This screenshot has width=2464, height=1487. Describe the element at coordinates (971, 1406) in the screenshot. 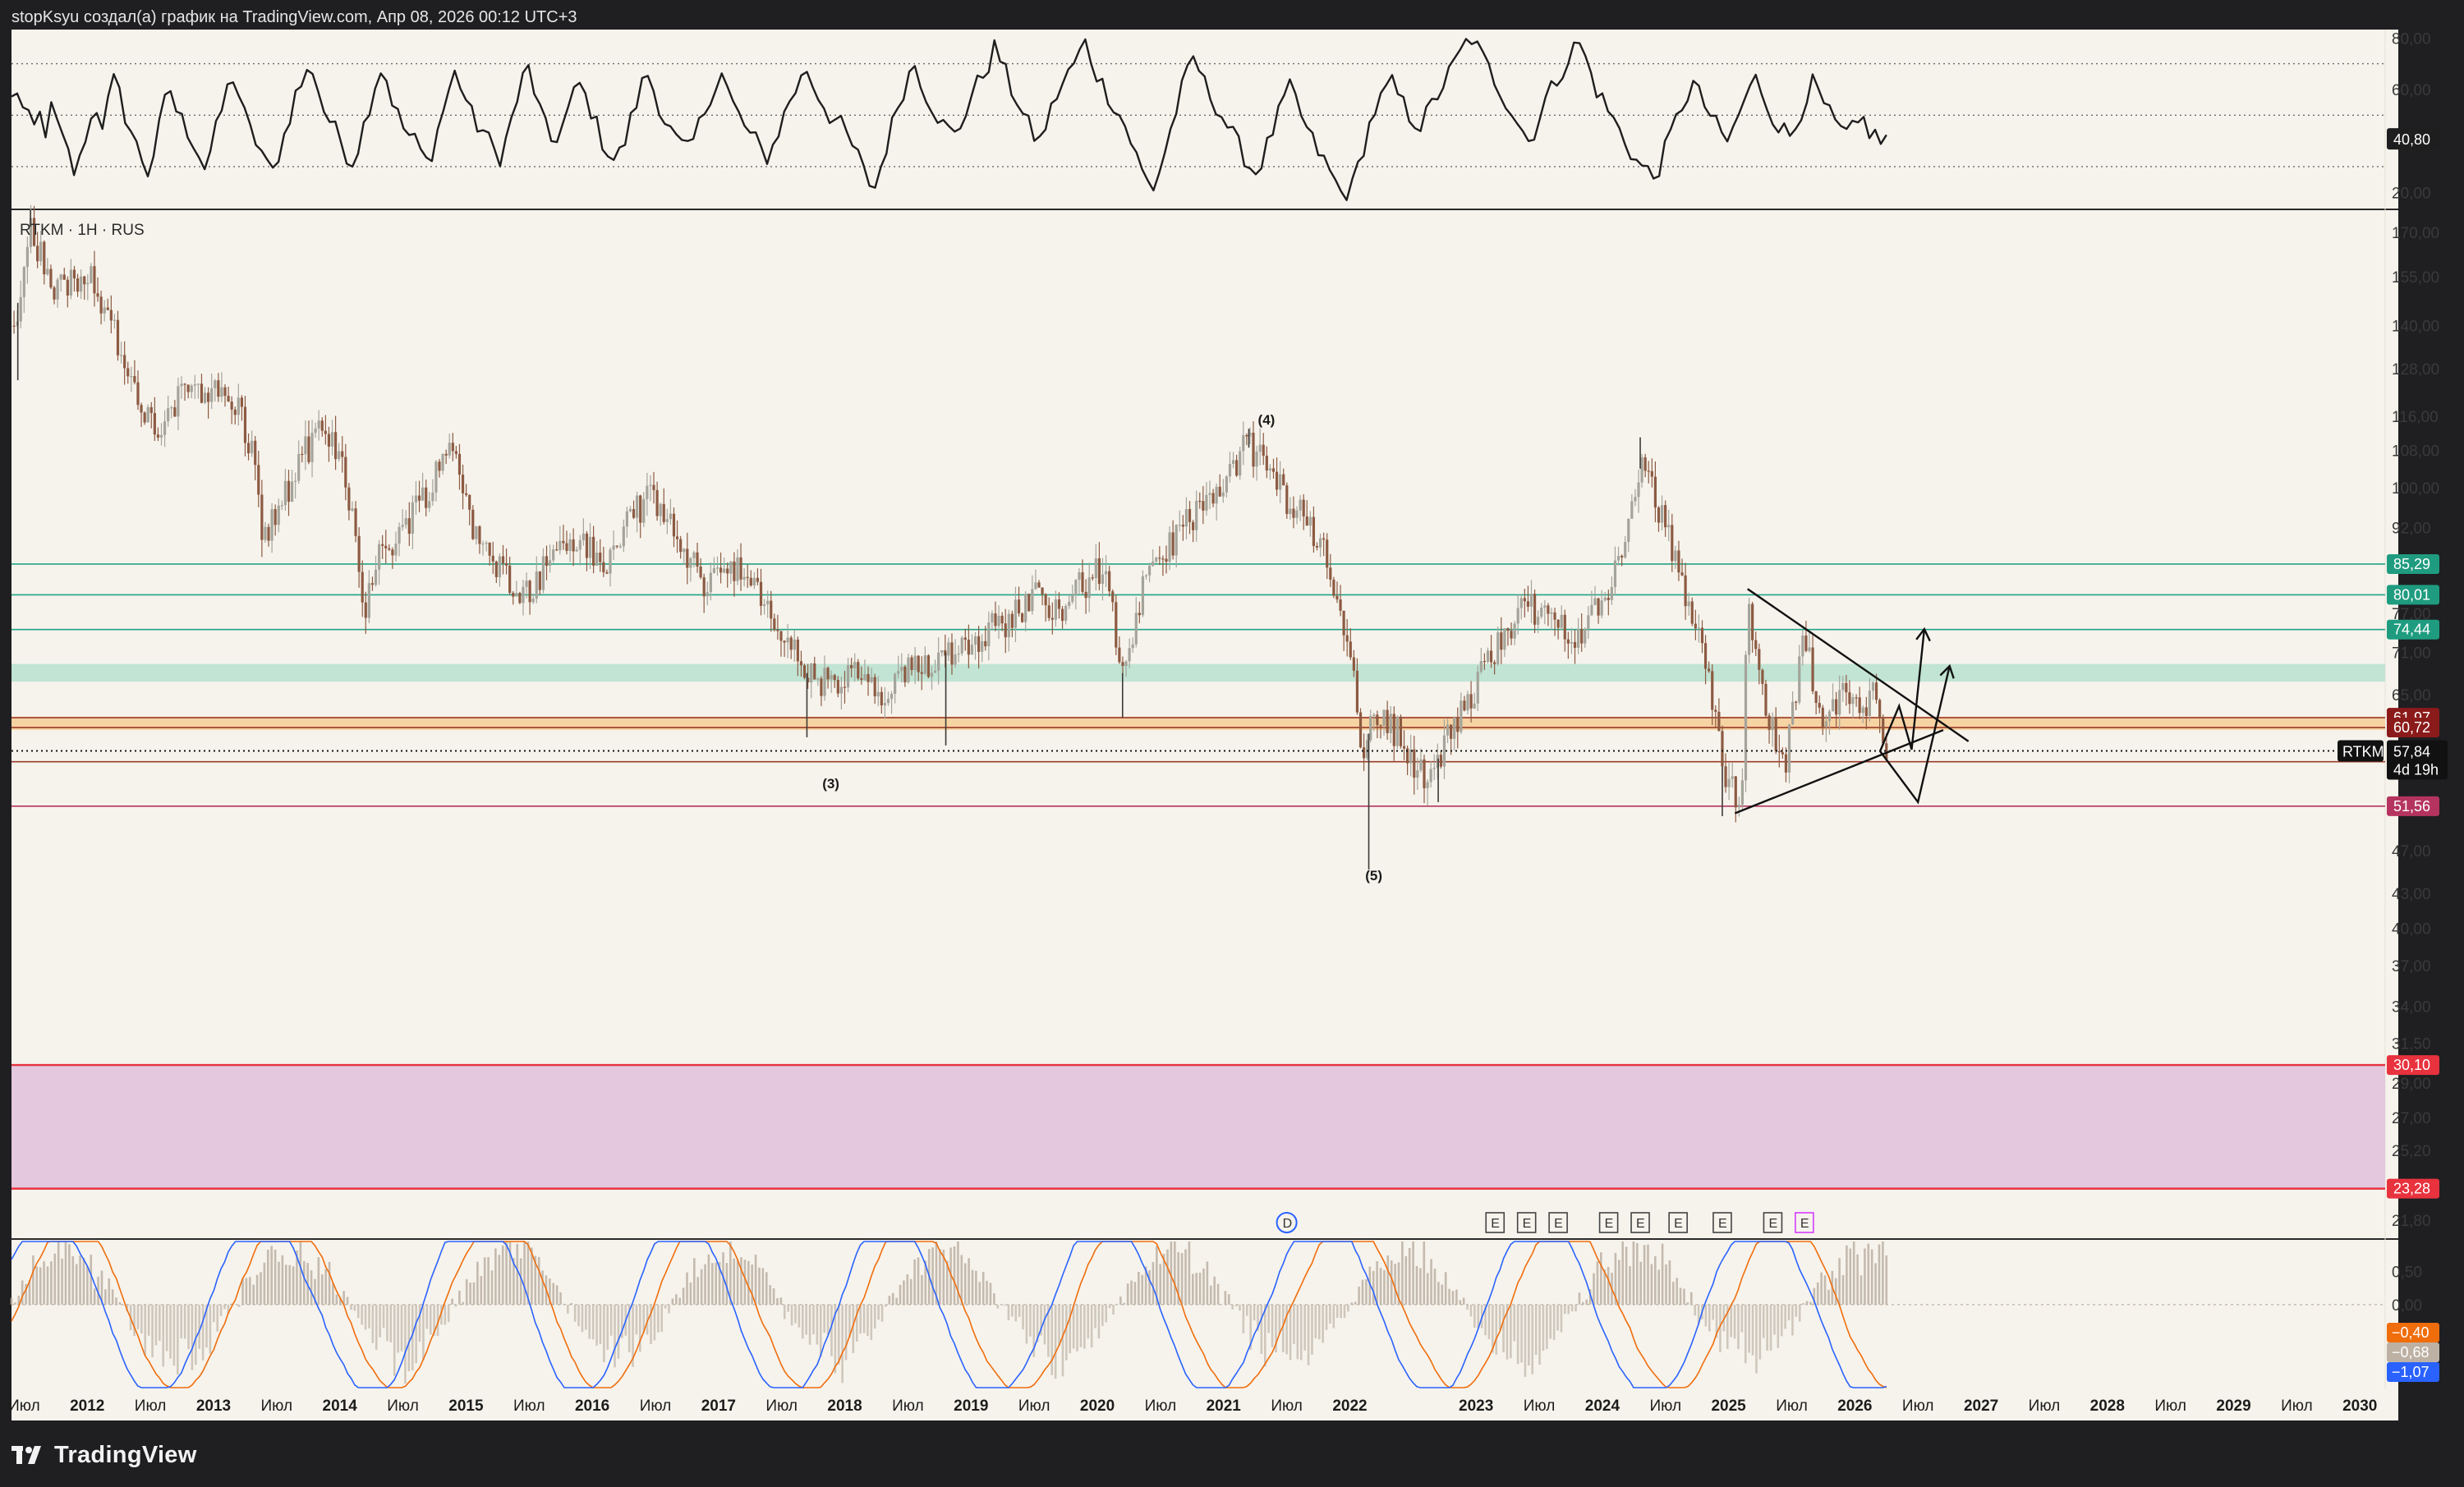

I see `x-tick-label: 2019` at that location.